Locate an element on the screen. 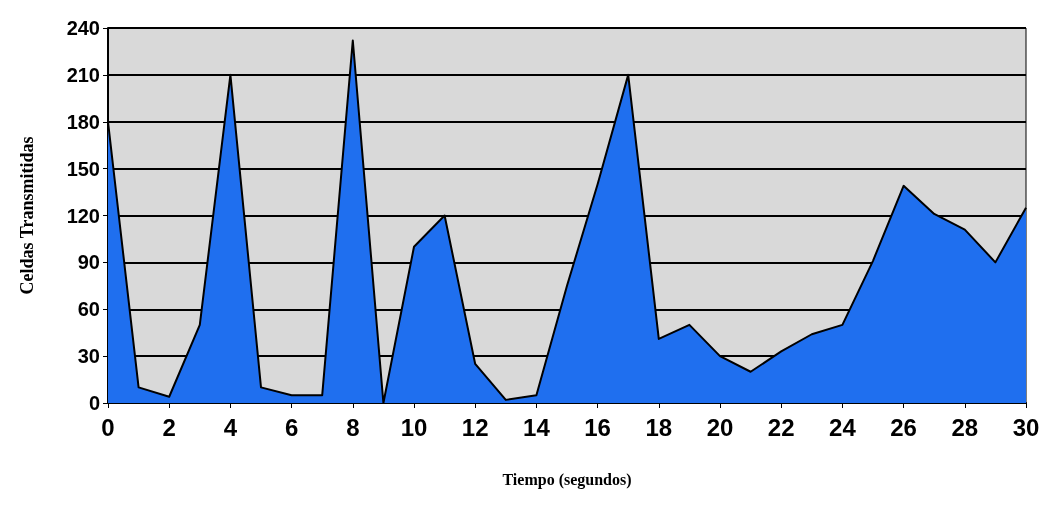  x-tick-label: 24 is located at coordinates (843, 427).